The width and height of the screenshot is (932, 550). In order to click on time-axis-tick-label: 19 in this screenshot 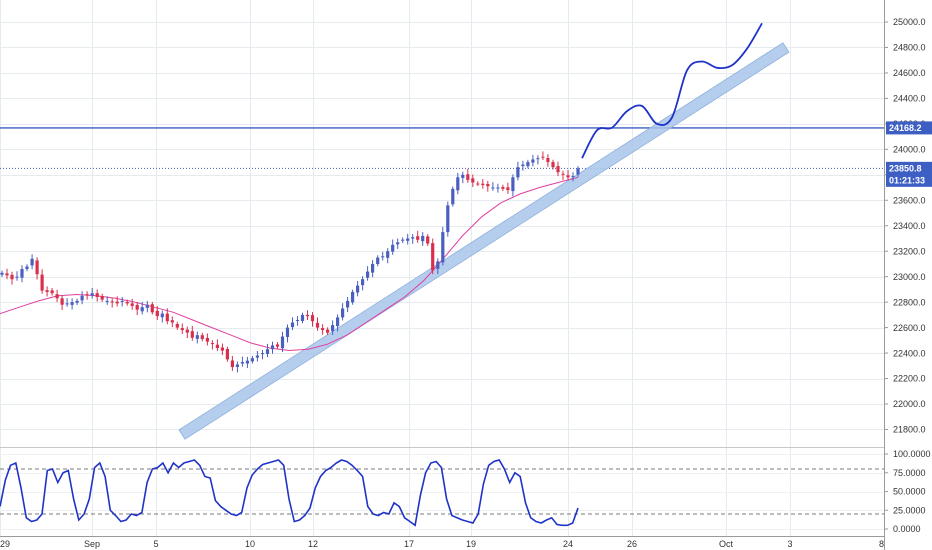, I will do `click(471, 544)`.